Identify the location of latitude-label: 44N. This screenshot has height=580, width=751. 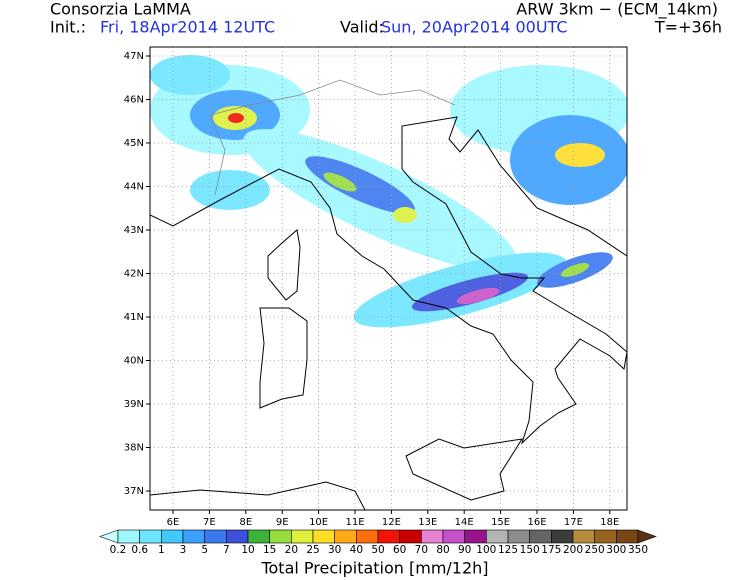
(134, 187).